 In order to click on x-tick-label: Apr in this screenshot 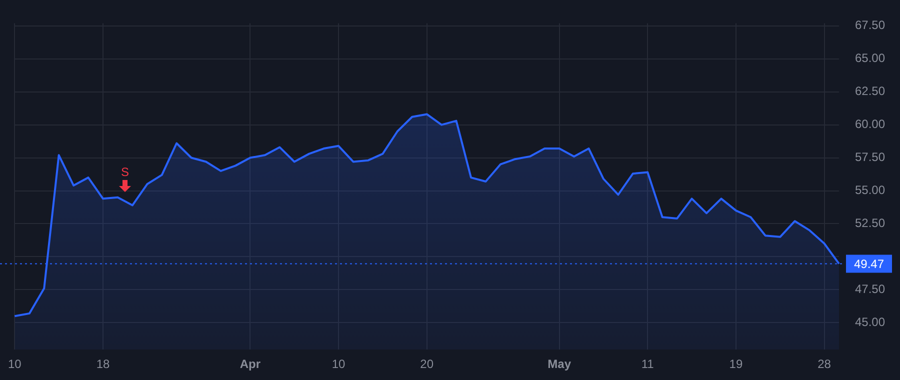, I will do `click(250, 364)`.